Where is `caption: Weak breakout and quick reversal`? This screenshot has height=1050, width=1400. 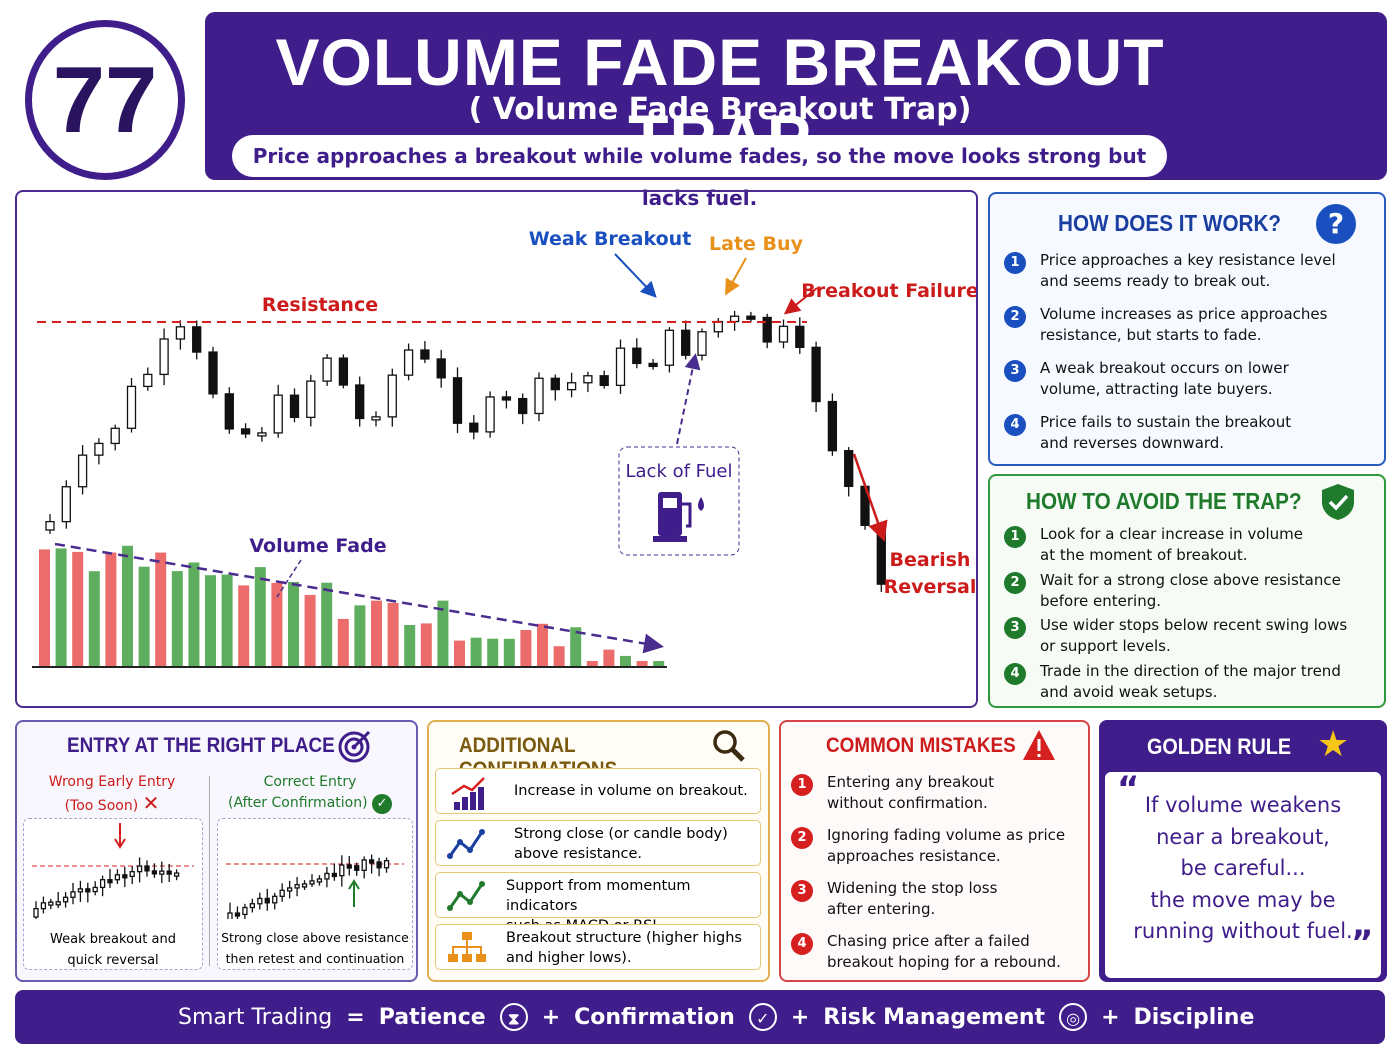 caption: Weak breakout and quick reversal is located at coordinates (113, 950).